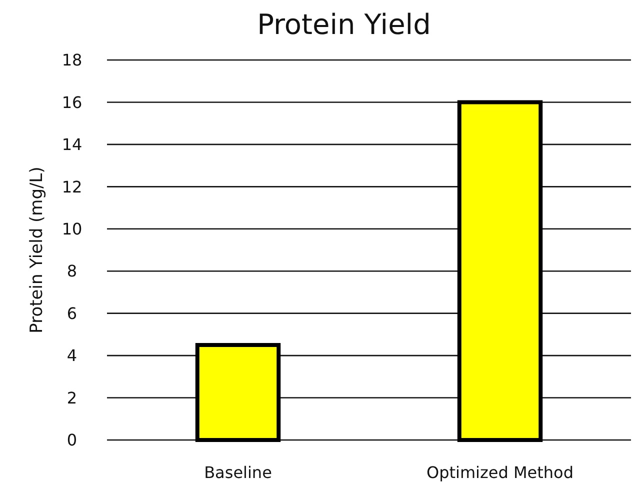 This screenshot has width=641, height=483. Describe the element at coordinates (72, 356) in the screenshot. I see `y-tick-label: 4` at that location.